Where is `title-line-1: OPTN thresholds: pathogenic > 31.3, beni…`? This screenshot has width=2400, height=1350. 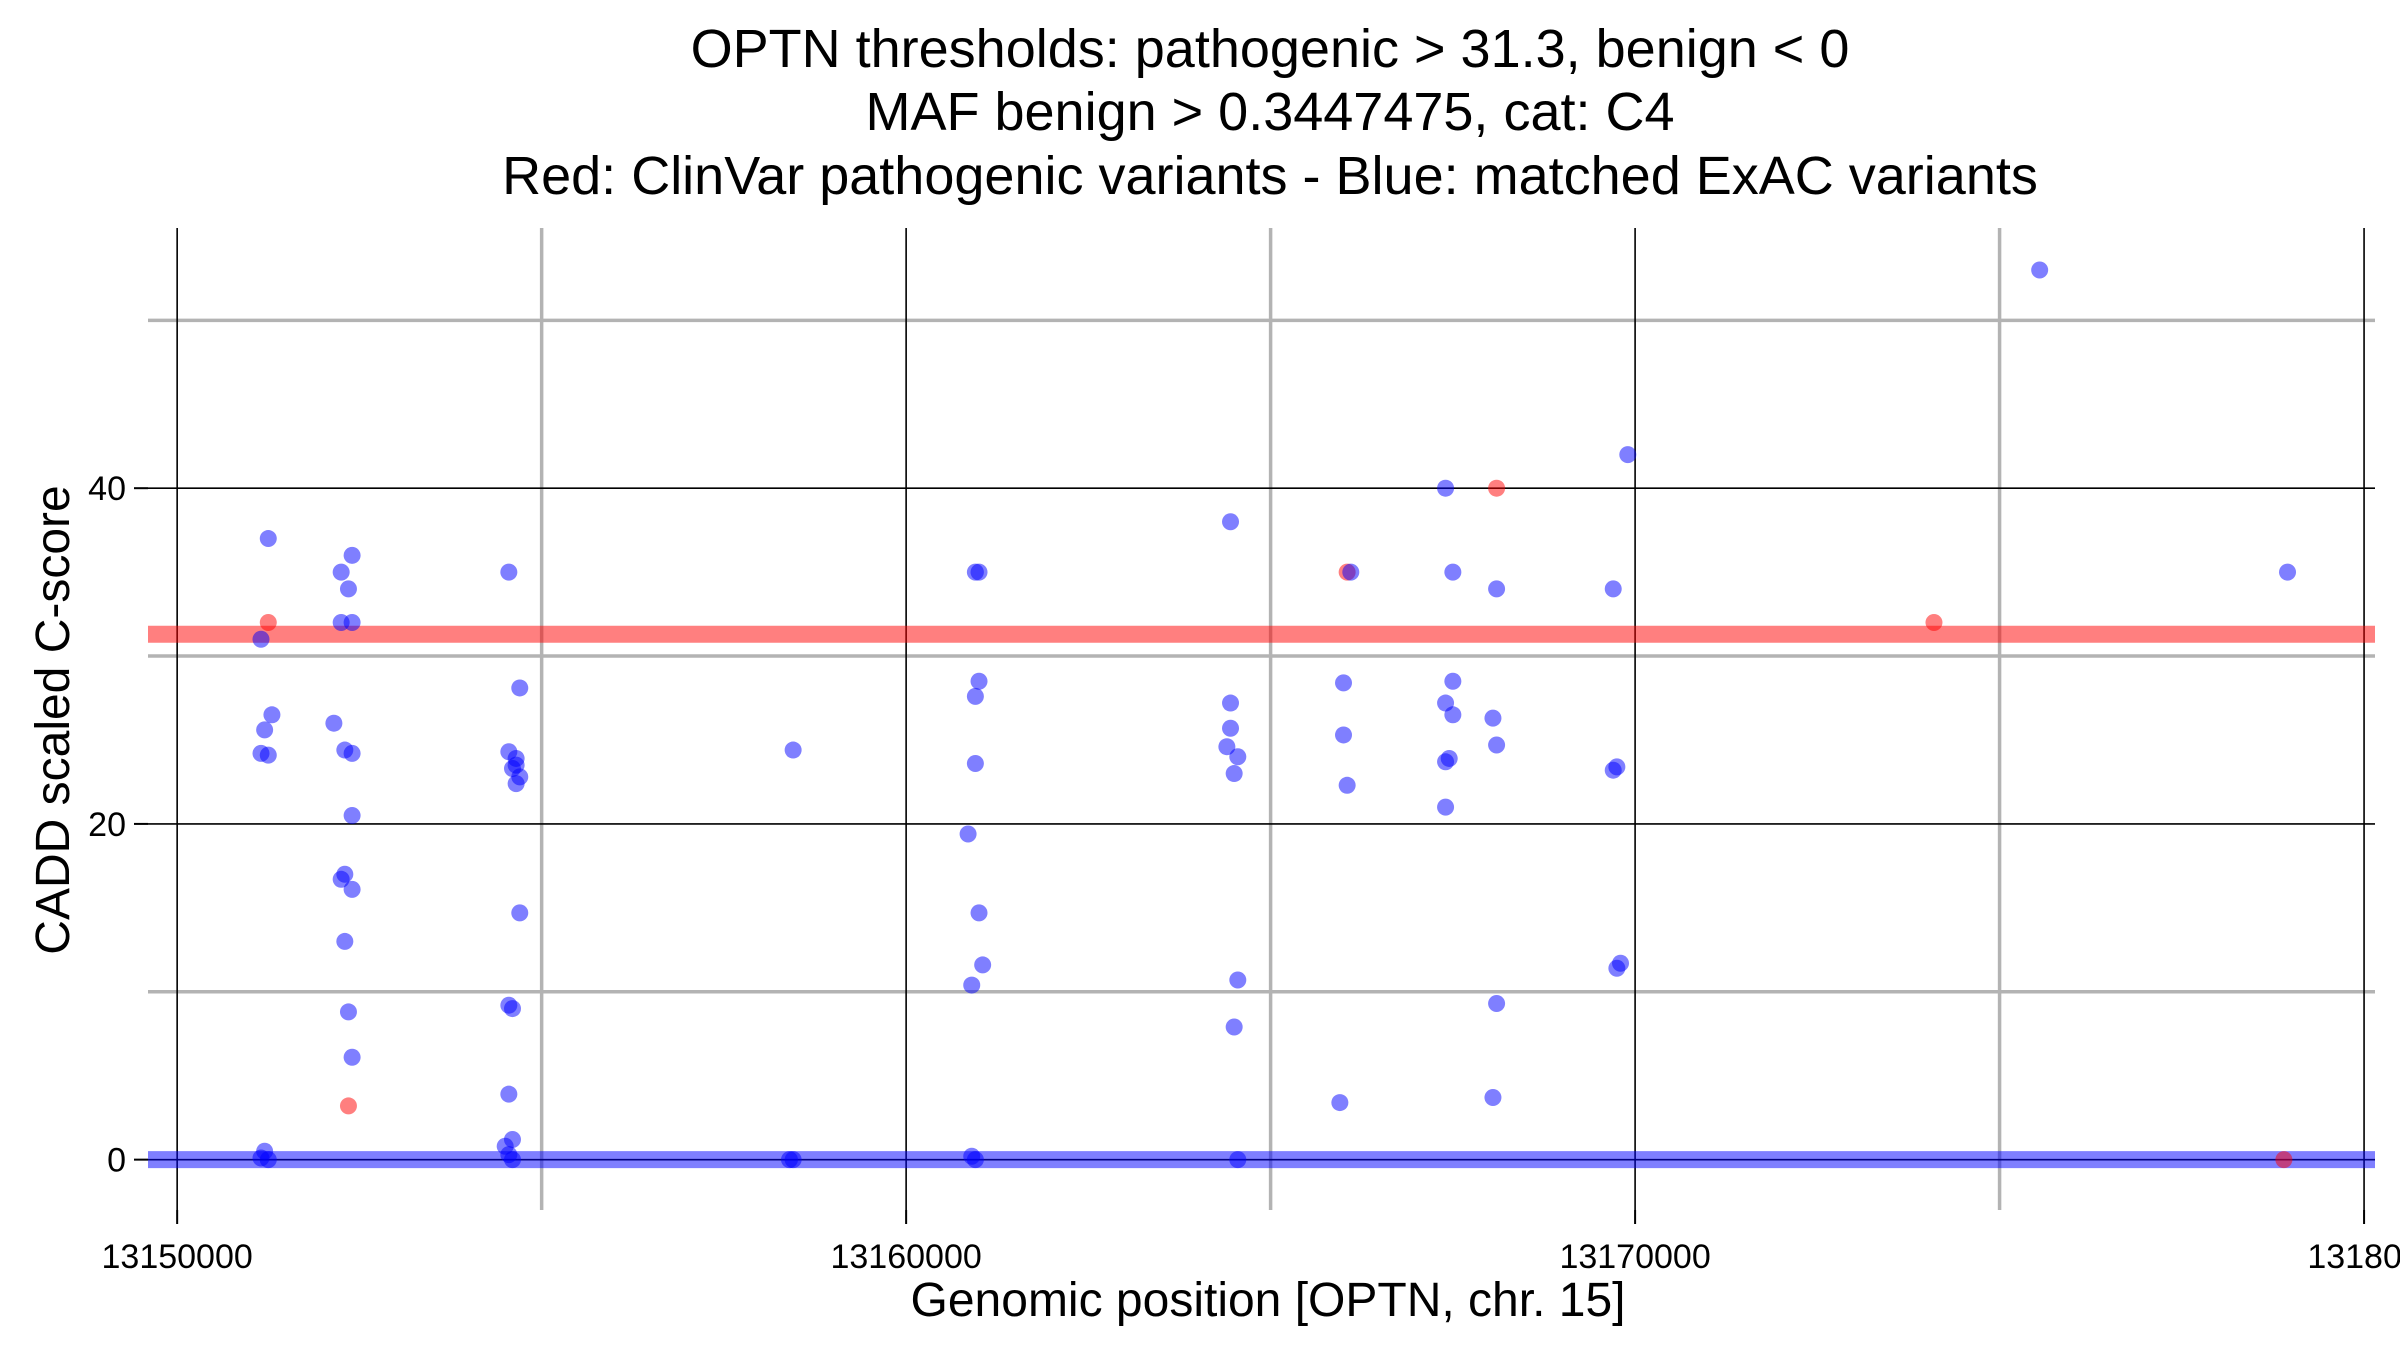 title-line-1: OPTN thresholds: pathogenic > 31.3, beni… is located at coordinates (1270, 49).